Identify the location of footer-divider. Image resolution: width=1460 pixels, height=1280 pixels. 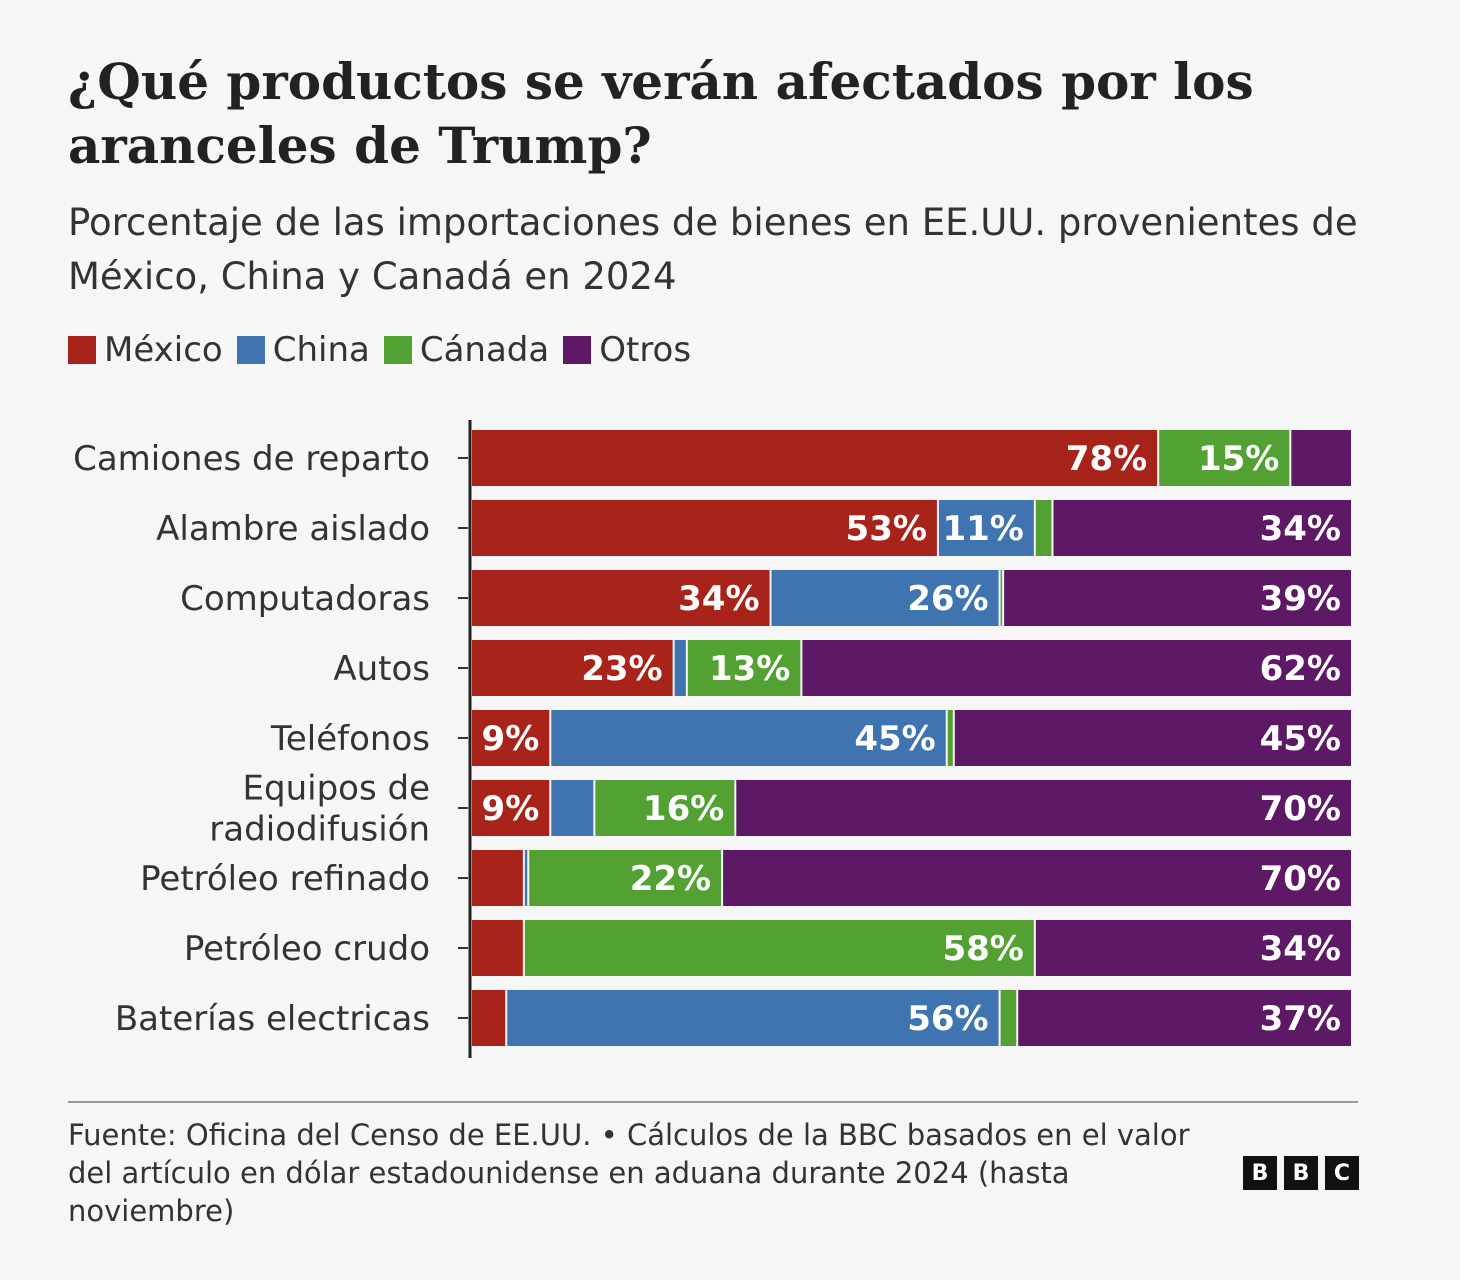
(713, 1102).